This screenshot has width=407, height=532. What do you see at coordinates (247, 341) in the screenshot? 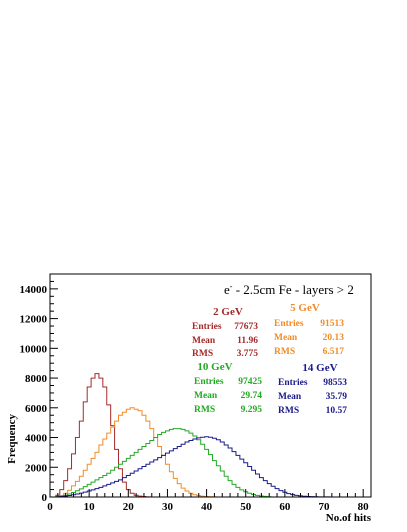
I see `stats-value-mean-2-gev: 11.96` at bounding box center [247, 341].